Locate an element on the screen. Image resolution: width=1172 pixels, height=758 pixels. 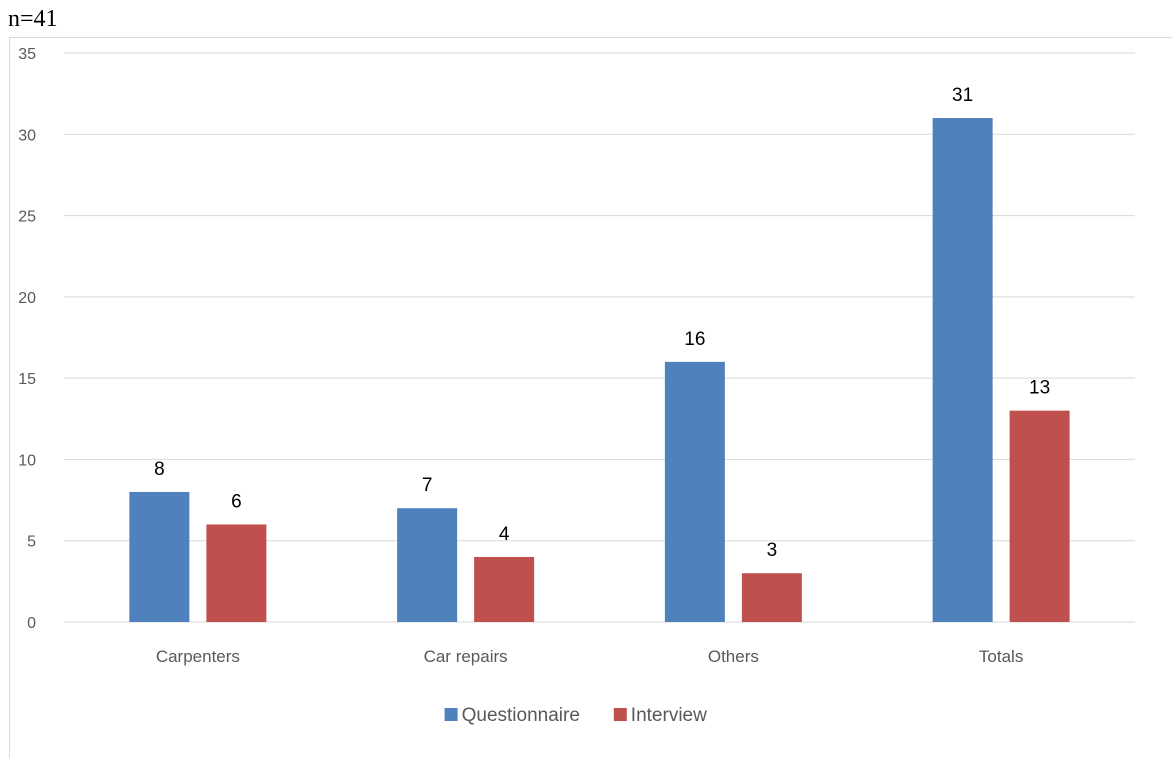
legend: Questionnaire Interview is located at coordinates (576, 715).